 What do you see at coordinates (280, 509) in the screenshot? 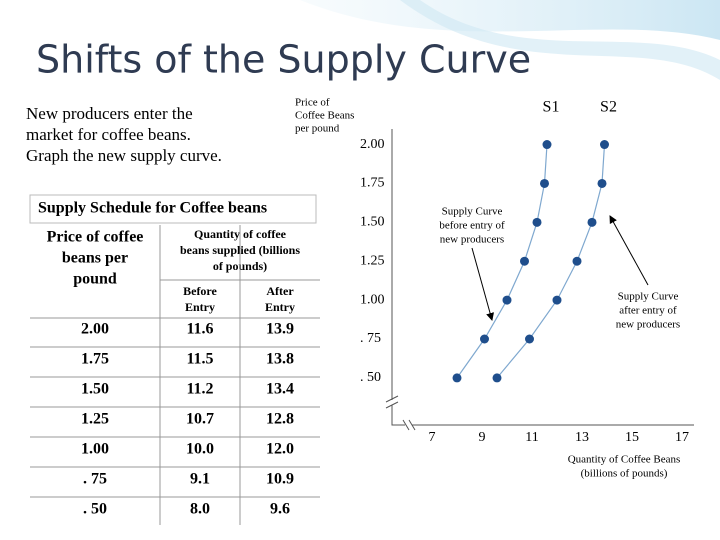
I see `table-cell: 9.6` at bounding box center [280, 509].